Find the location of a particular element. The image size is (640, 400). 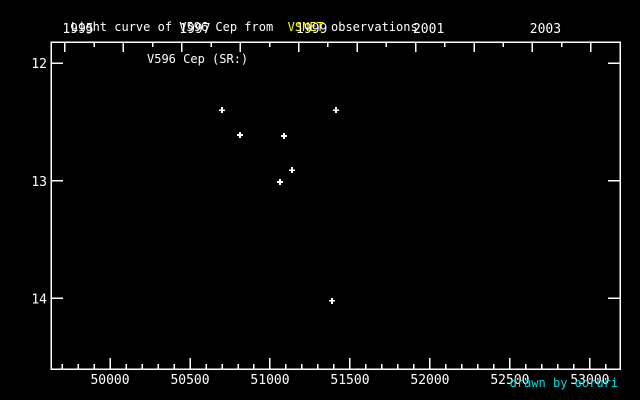

title-vsnet: VSNET is located at coordinates (305, 27).